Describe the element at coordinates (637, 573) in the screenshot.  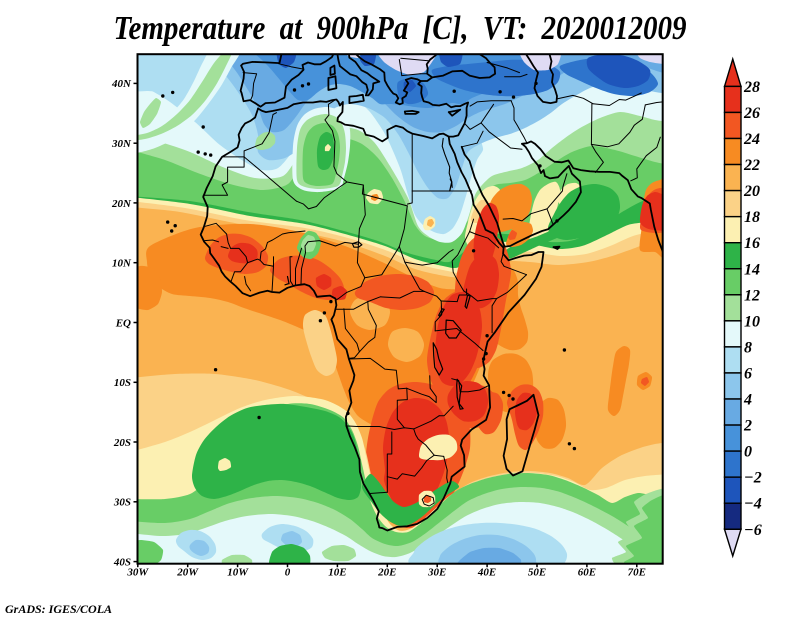
I see `svg-text: 70E` at that location.